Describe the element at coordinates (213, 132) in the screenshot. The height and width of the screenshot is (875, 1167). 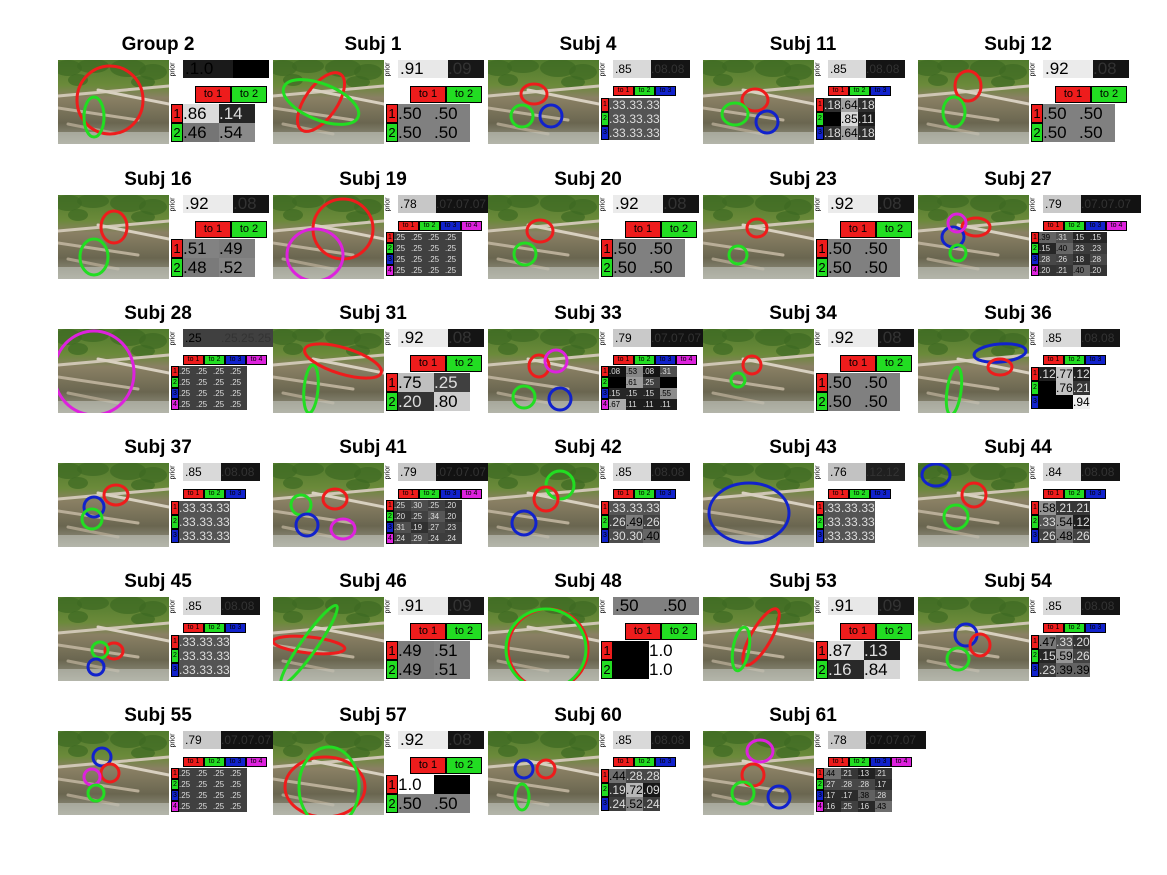
I see `transition-row: 2.46.54` at that location.